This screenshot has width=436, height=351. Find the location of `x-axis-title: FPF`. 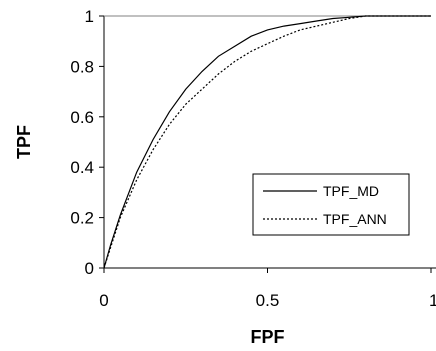

x-axis-title: FPF is located at coordinates (268, 337).